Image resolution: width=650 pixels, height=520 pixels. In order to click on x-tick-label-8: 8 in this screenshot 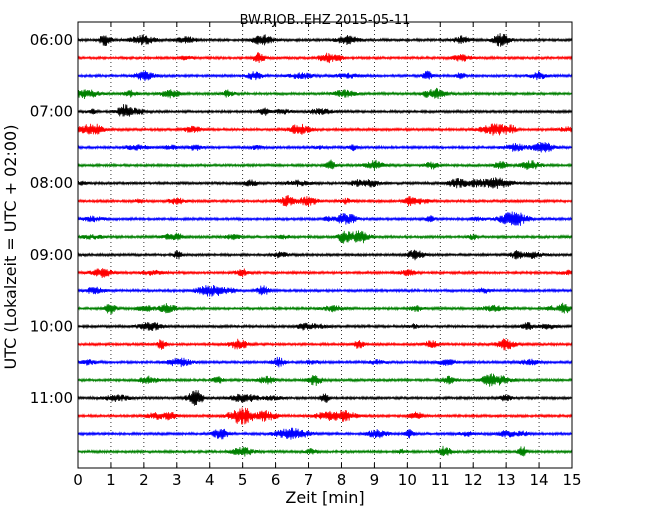, I will do `click(342, 480)`.